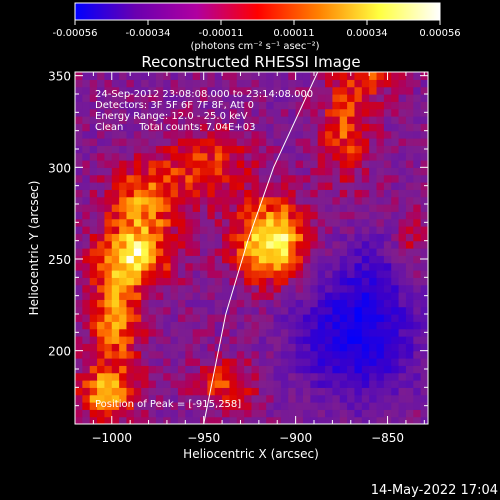 The width and height of the screenshot is (500, 500). I want to click on annotation-peak-position: Position of Peak = [-915,258], so click(168, 404).